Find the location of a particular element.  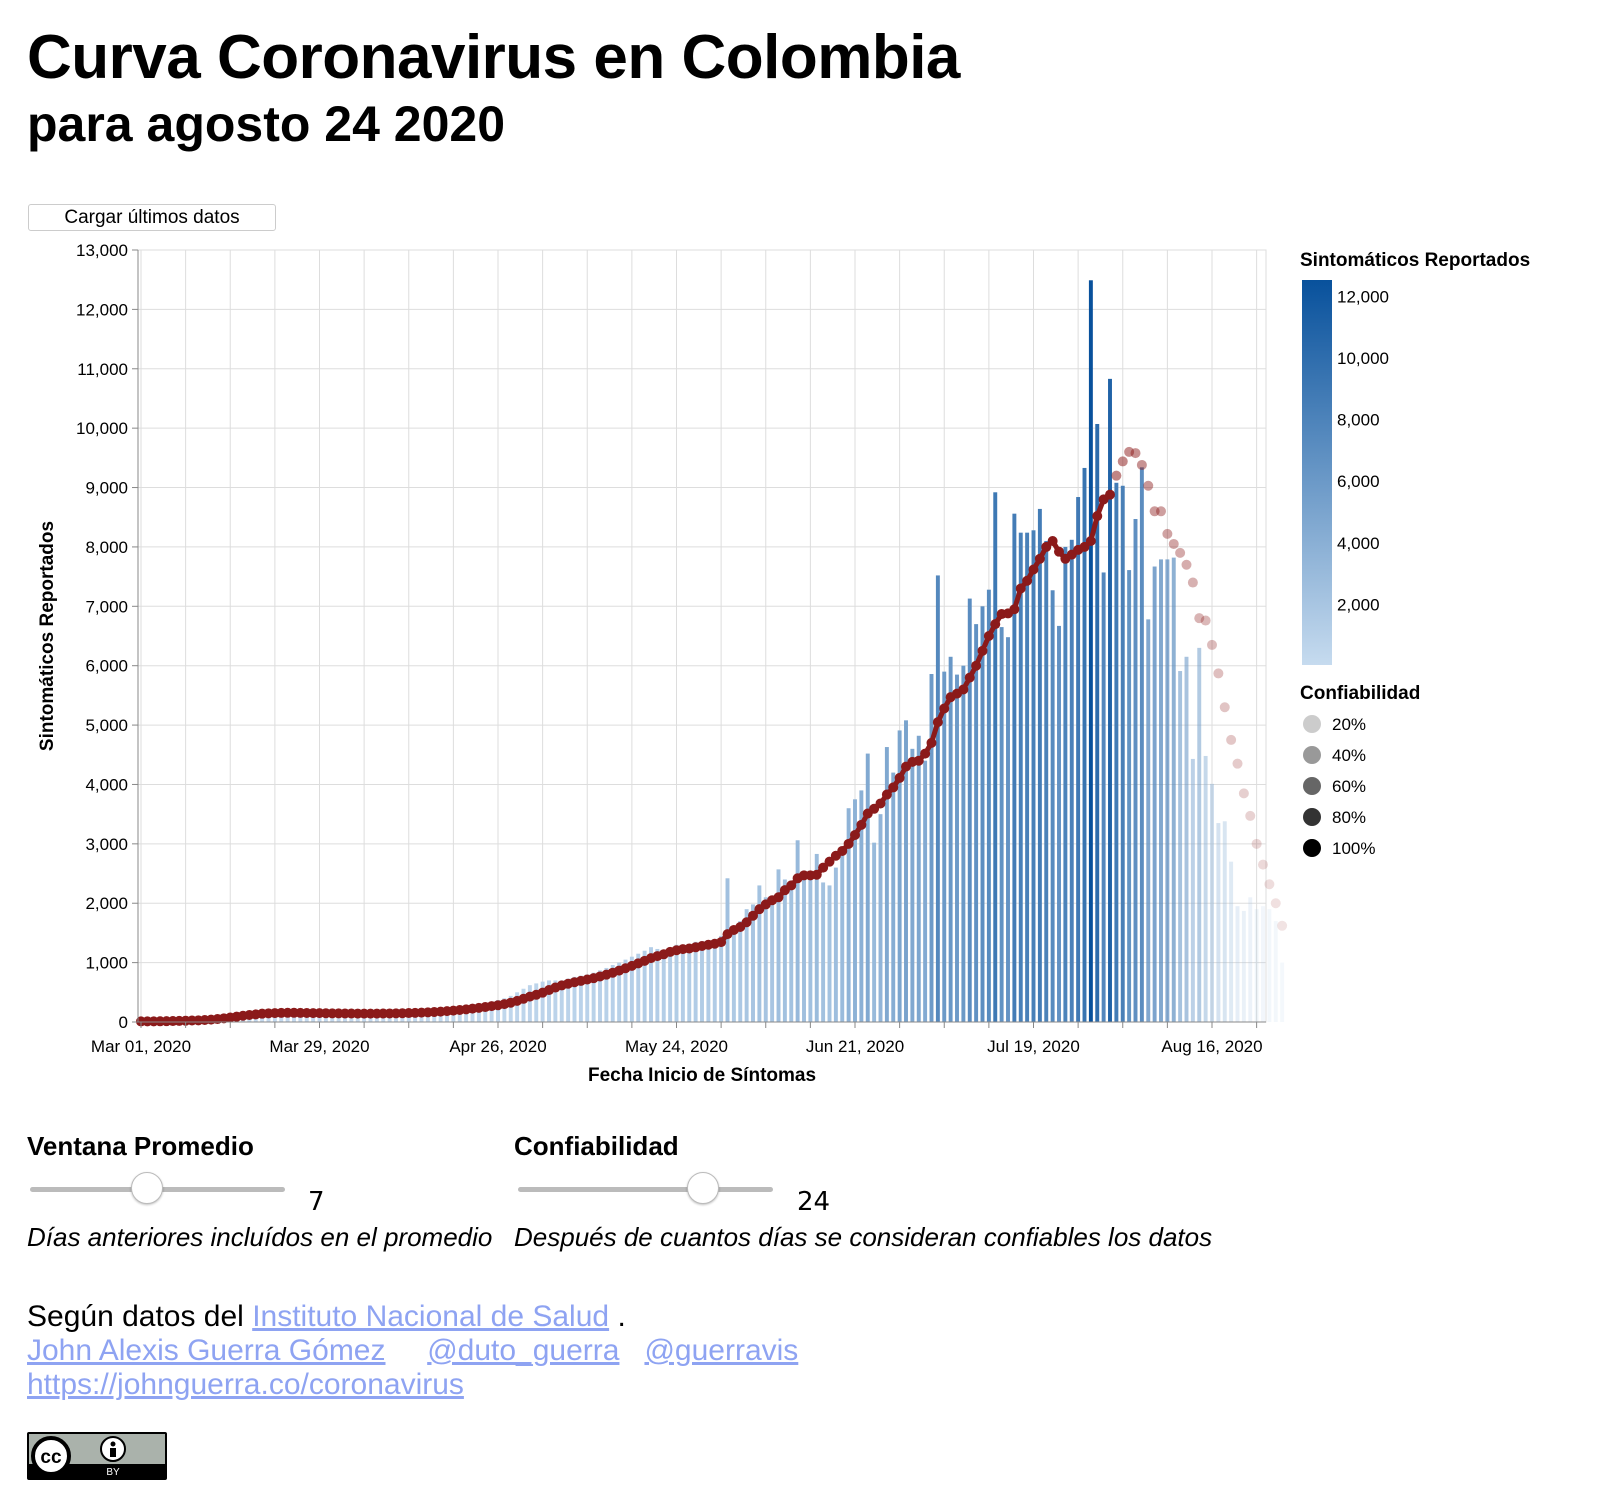

color-legend-label: 4,000 is located at coordinates (1358, 543).